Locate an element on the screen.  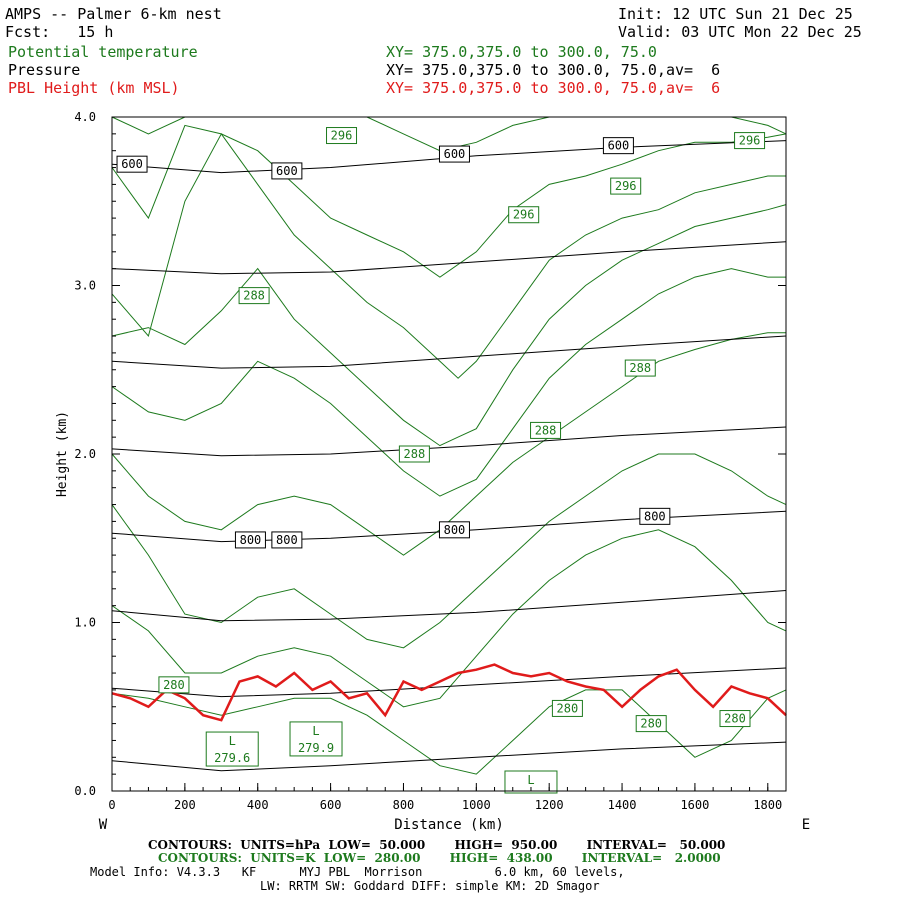
pressure-label-5-text: 800 is located at coordinates (287, 540).